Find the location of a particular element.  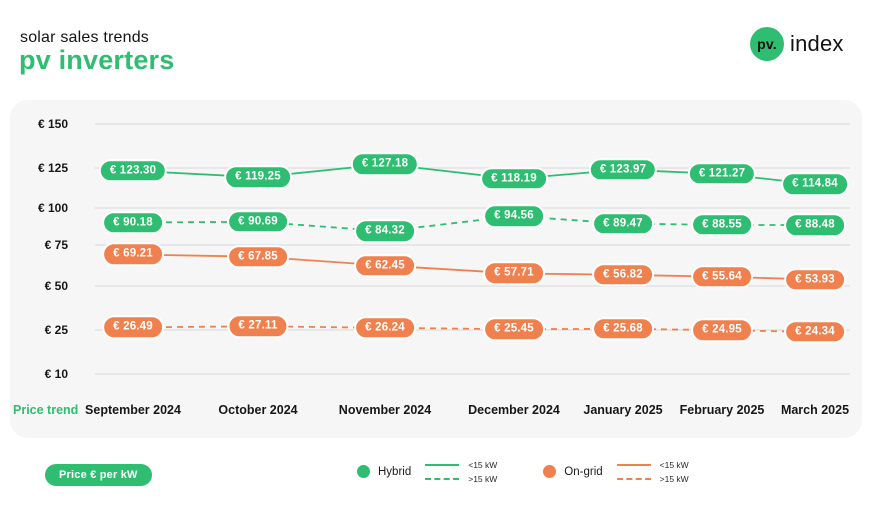

legend-group-on-grid: On-grid <15 kW >15 kW is located at coordinates (616, 471).